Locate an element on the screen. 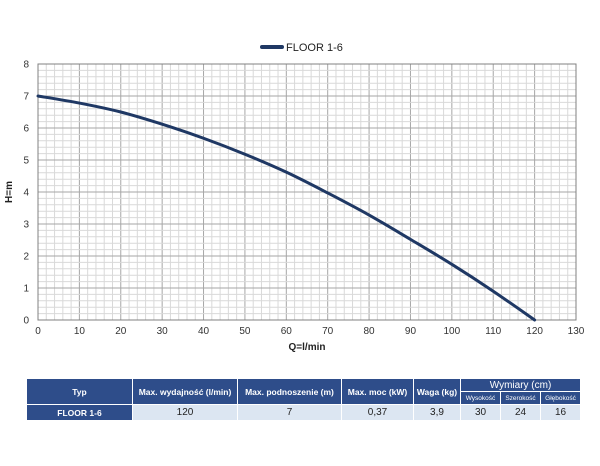  x-tick-label: 120 is located at coordinates (534, 331).